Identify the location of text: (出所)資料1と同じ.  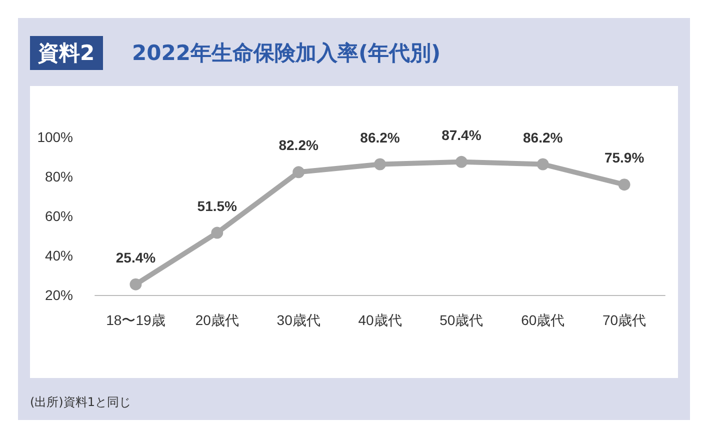
(80, 402).